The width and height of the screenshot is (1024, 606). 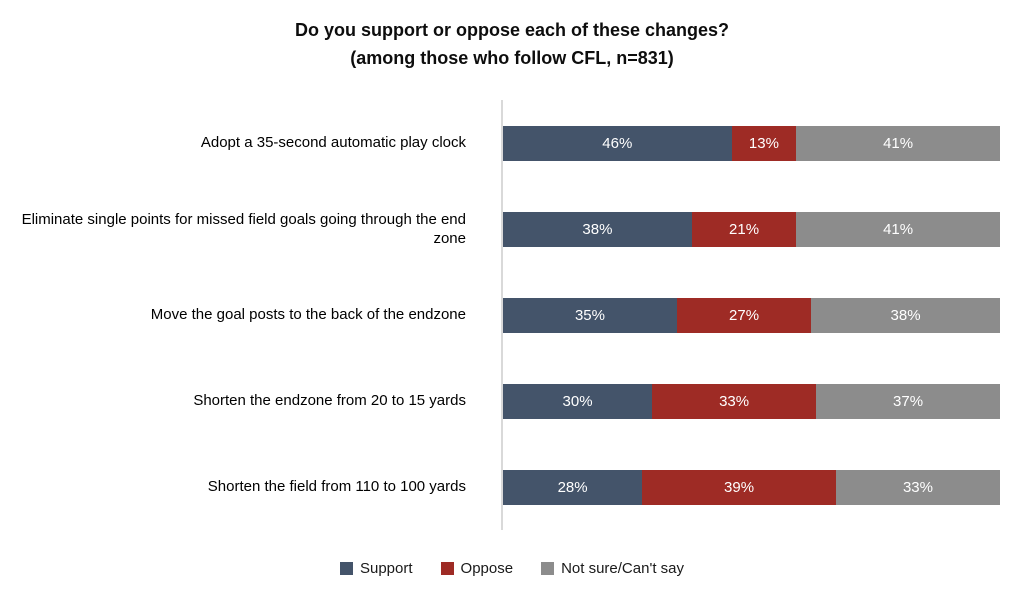 What do you see at coordinates (336, 487) in the screenshot?
I see `category-label: Shorten the field from 110 to 100 yards` at bounding box center [336, 487].